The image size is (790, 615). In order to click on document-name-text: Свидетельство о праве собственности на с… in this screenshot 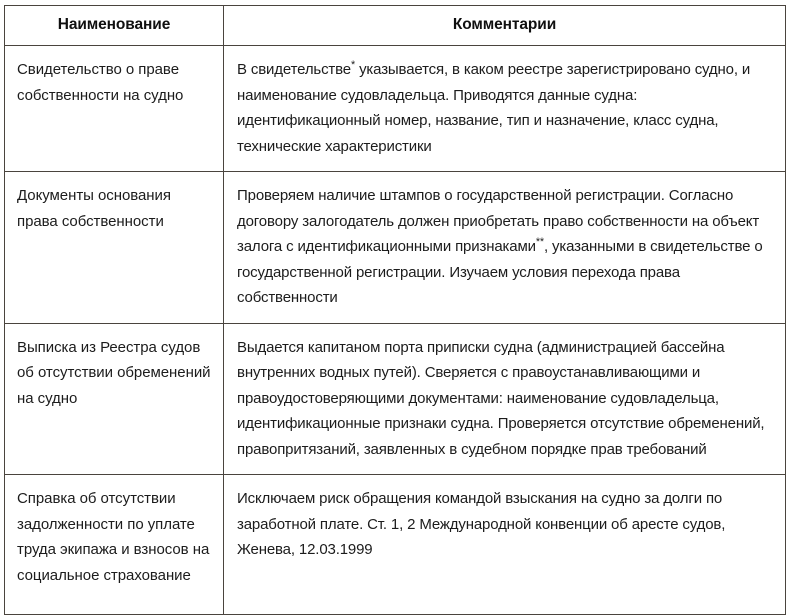, I will do `click(100, 82)`.